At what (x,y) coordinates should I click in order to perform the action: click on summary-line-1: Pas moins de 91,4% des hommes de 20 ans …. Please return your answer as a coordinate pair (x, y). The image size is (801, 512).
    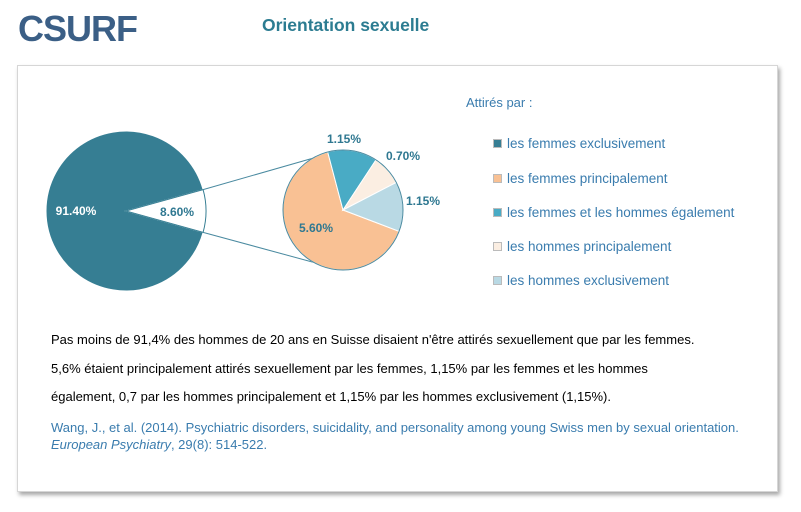
    Looking at the image, I should click on (373, 339).